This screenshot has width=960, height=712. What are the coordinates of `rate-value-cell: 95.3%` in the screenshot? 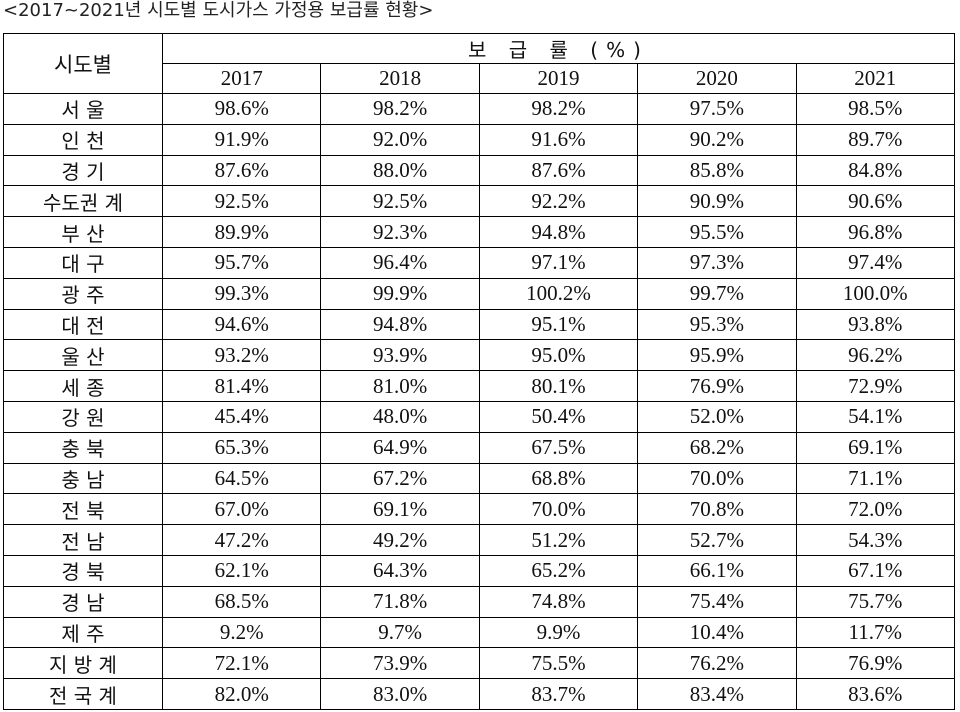 It's located at (717, 324).